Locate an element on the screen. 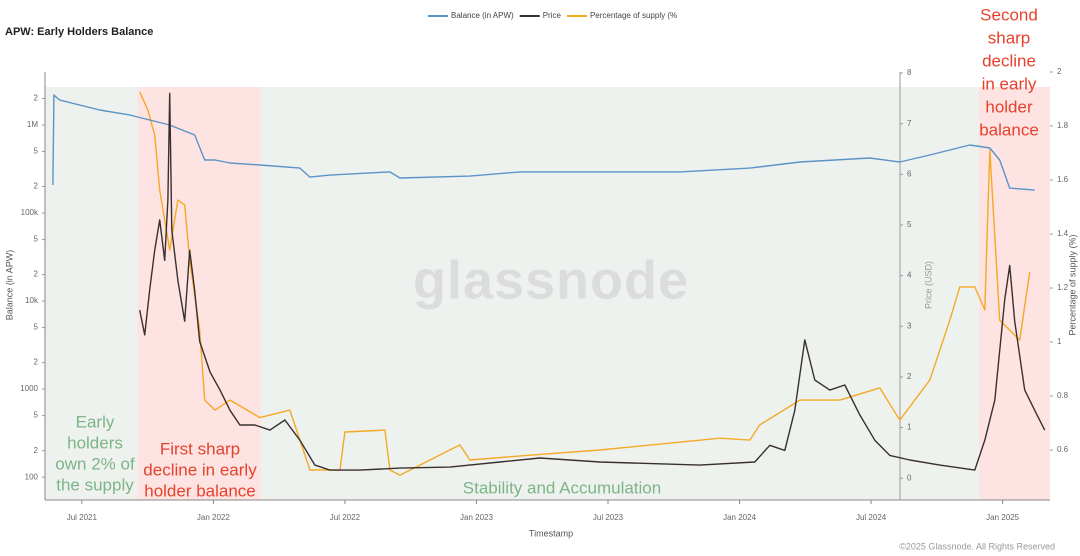 This screenshot has width=1080, height=556. y3-tick-label: 1.8 is located at coordinates (1063, 125).